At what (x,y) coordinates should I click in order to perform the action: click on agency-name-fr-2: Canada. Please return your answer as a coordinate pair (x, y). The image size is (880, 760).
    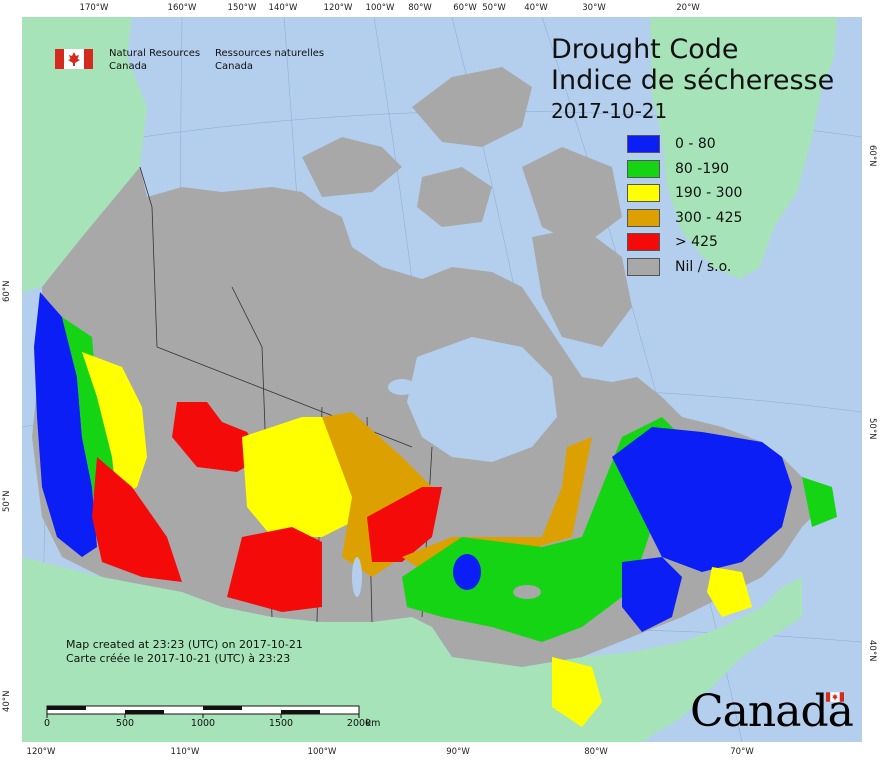
    Looking at the image, I should click on (234, 66).